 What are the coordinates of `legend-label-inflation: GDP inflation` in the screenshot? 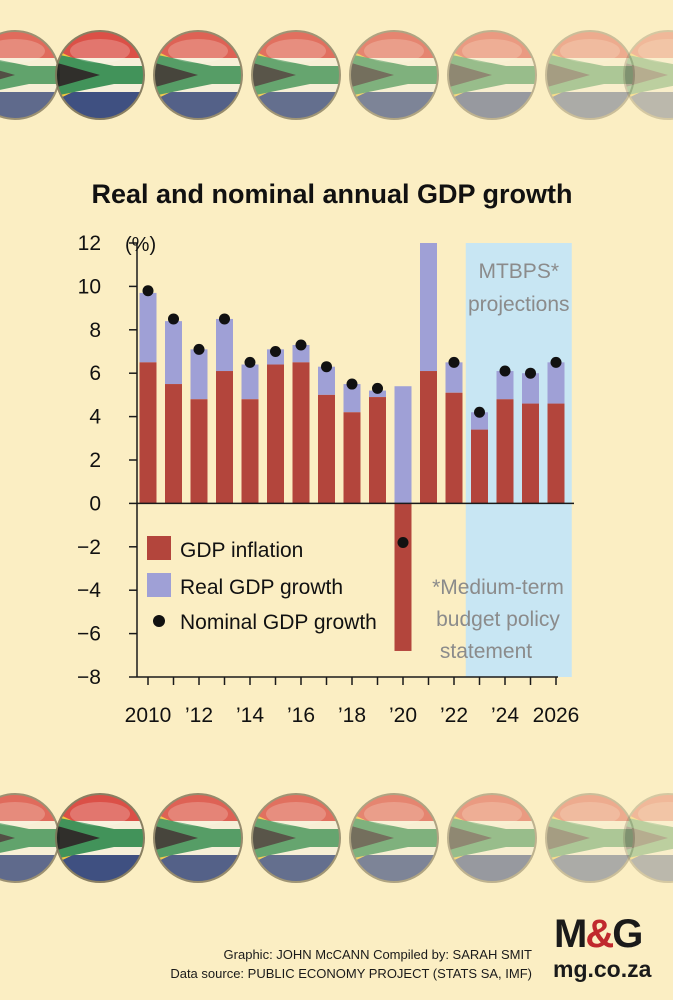 It's located at (241, 550).